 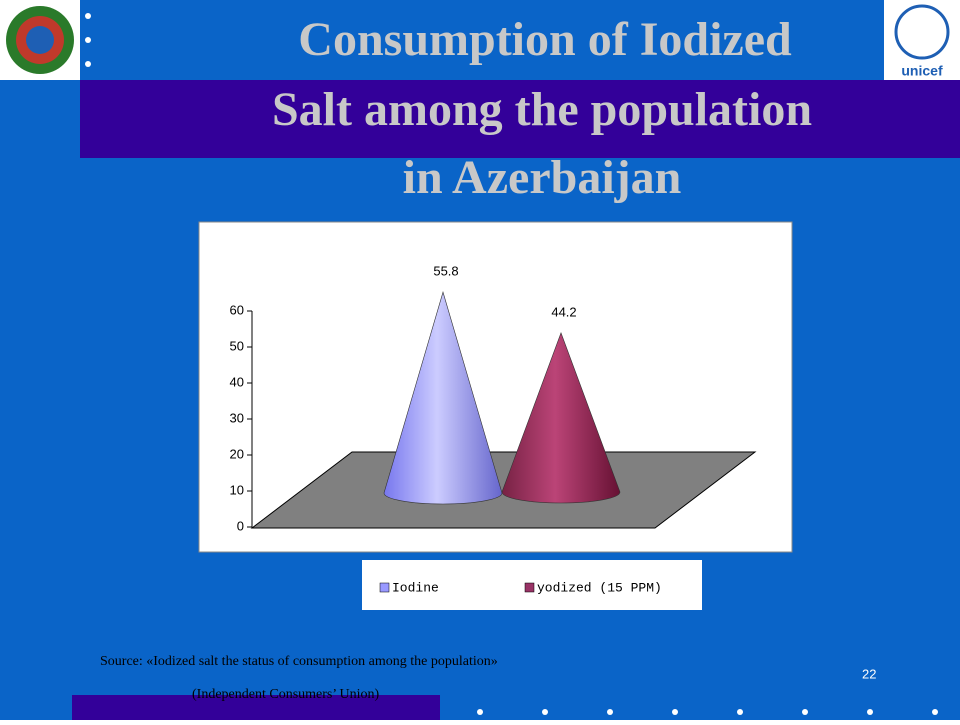 What do you see at coordinates (240, 525) in the screenshot?
I see `y-tick-label: 0` at bounding box center [240, 525].